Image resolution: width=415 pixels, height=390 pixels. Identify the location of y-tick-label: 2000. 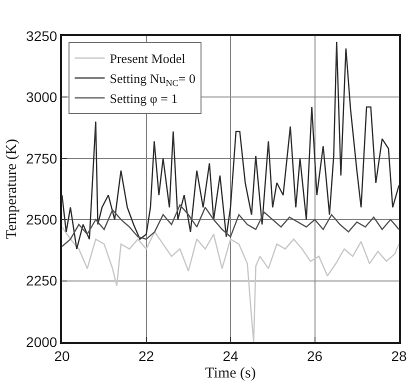
(42, 342).